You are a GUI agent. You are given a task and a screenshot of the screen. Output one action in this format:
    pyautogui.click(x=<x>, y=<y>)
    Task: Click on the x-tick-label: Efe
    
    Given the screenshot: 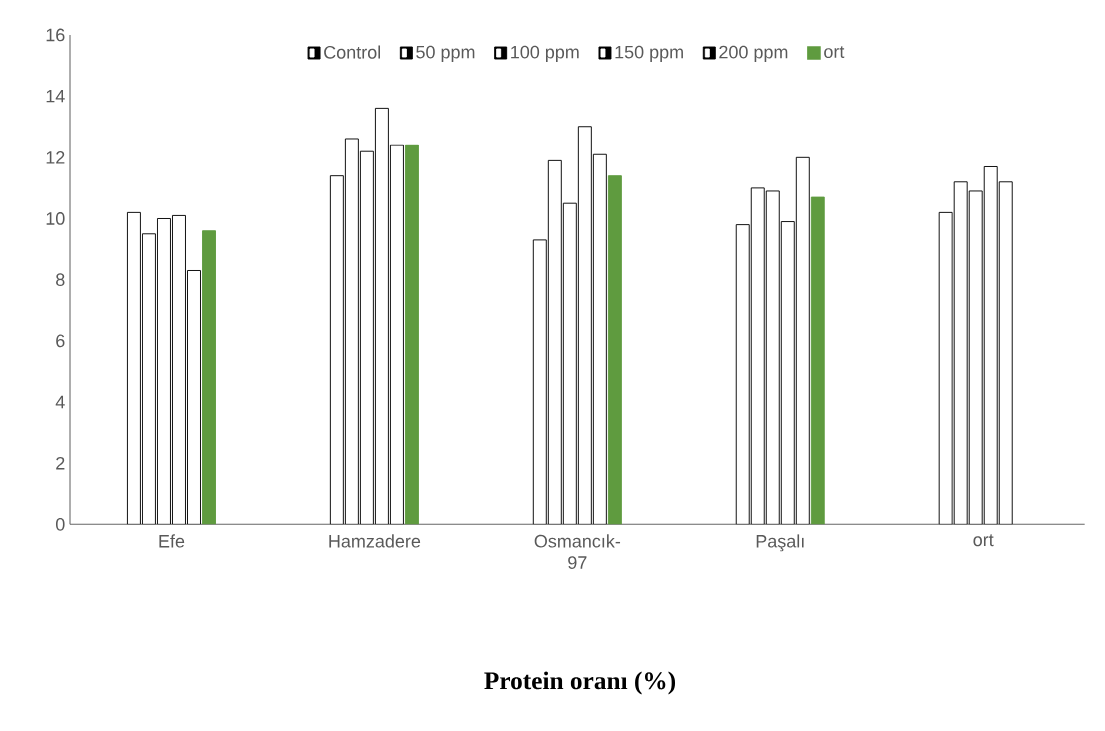 What is the action you would take?
    pyautogui.click(x=172, y=541)
    